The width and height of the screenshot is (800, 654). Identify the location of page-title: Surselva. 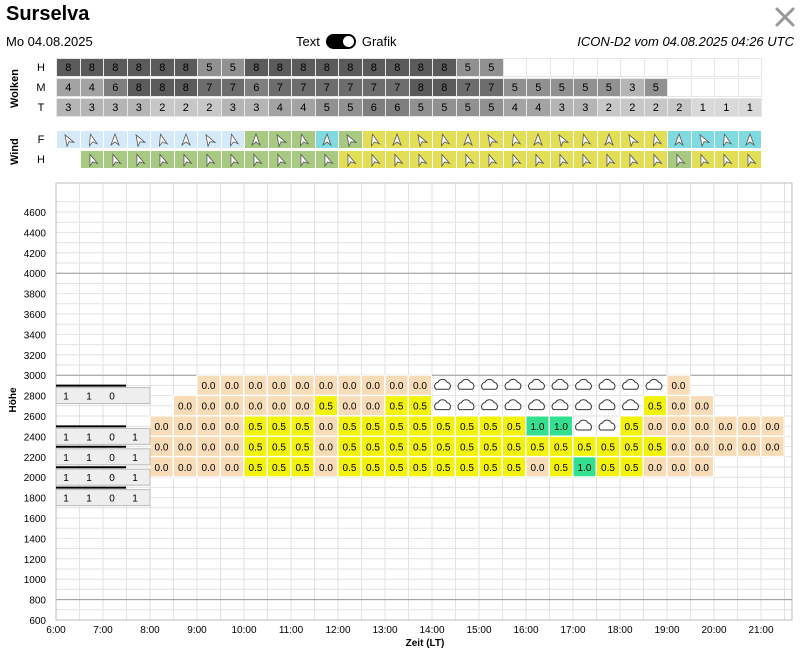
(48, 14).